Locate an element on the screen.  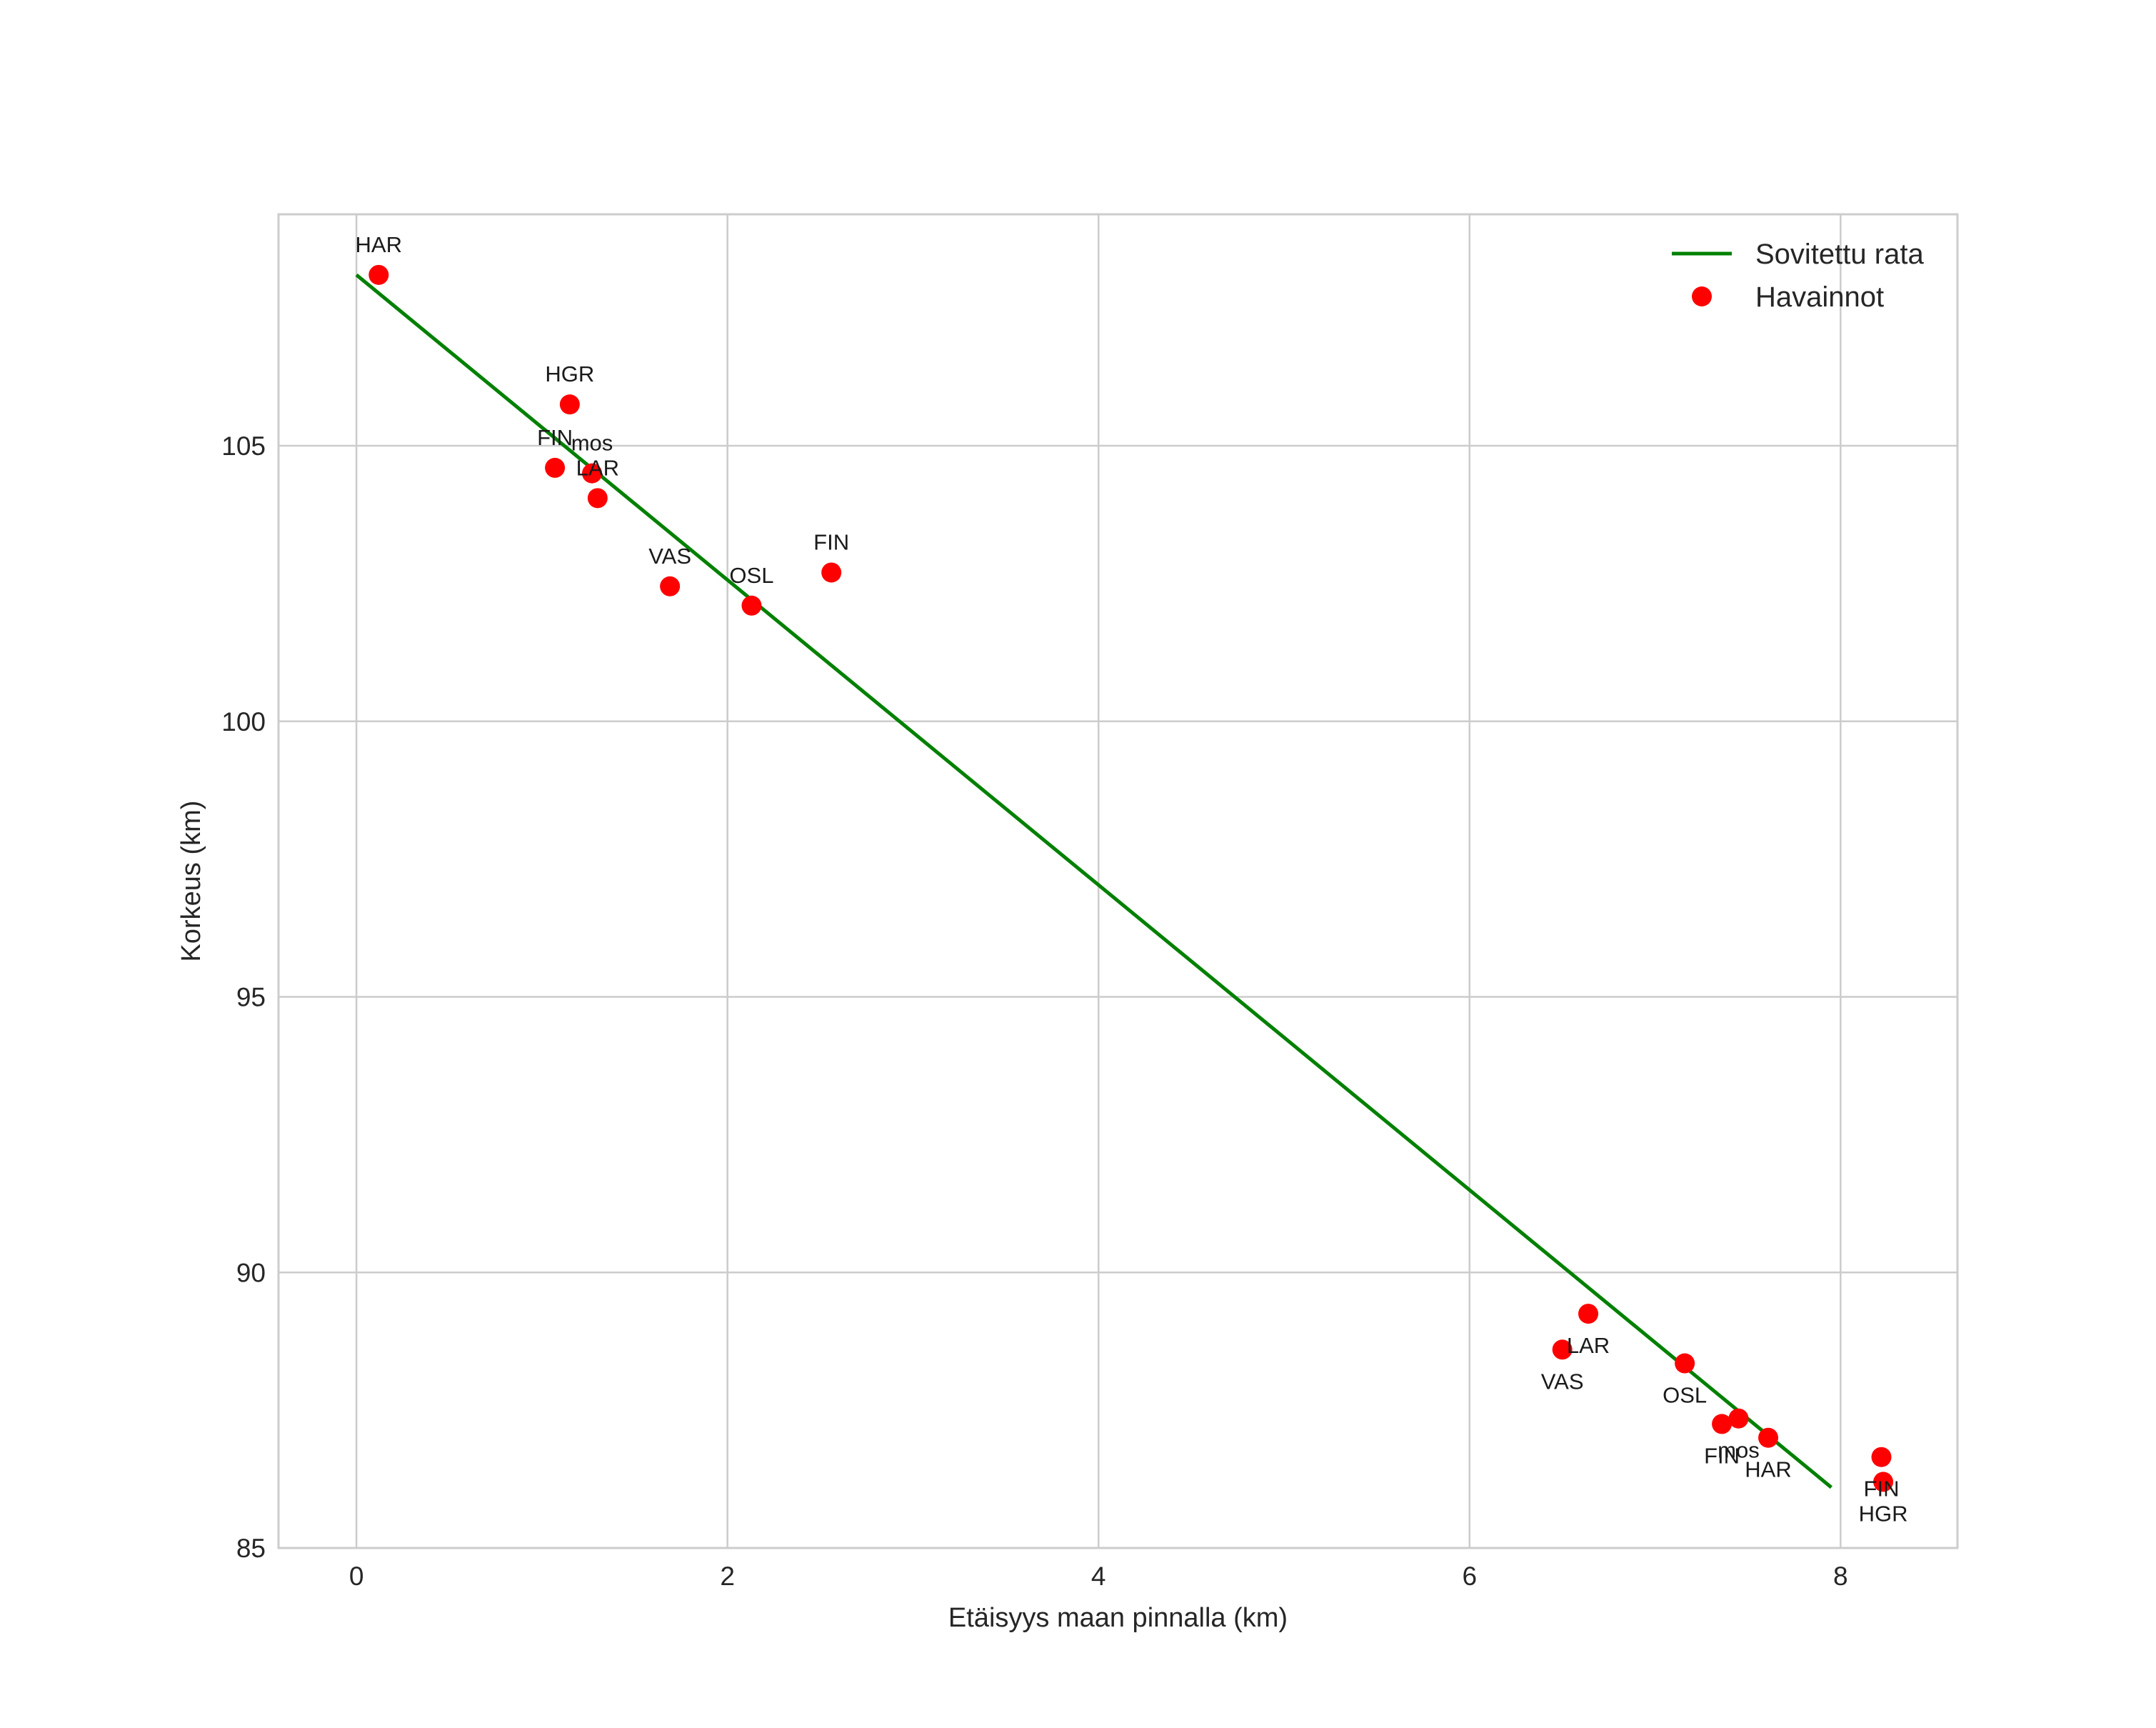
y-axis-label: Korkeus (km) is located at coordinates (191, 882).